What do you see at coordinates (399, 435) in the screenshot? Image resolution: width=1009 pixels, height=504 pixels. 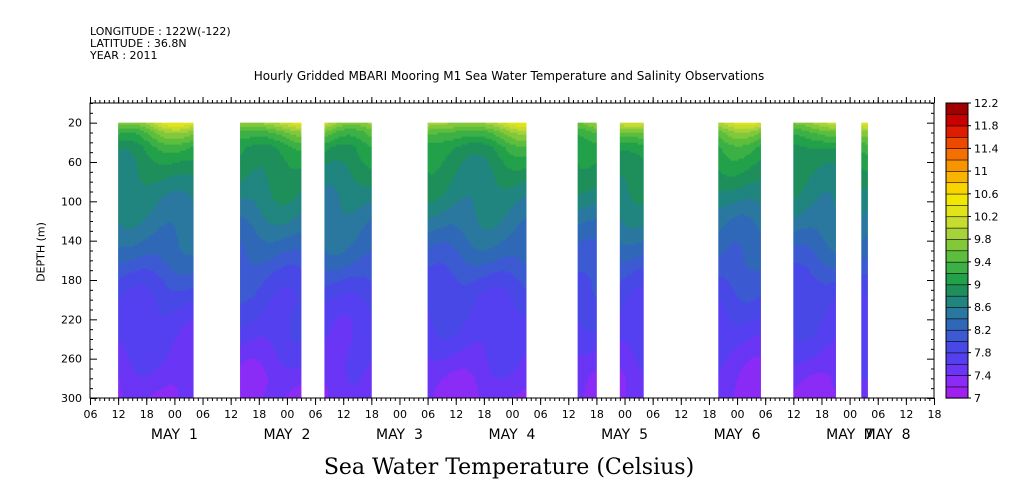 I see `x-day-label: MAY 3` at bounding box center [399, 435].